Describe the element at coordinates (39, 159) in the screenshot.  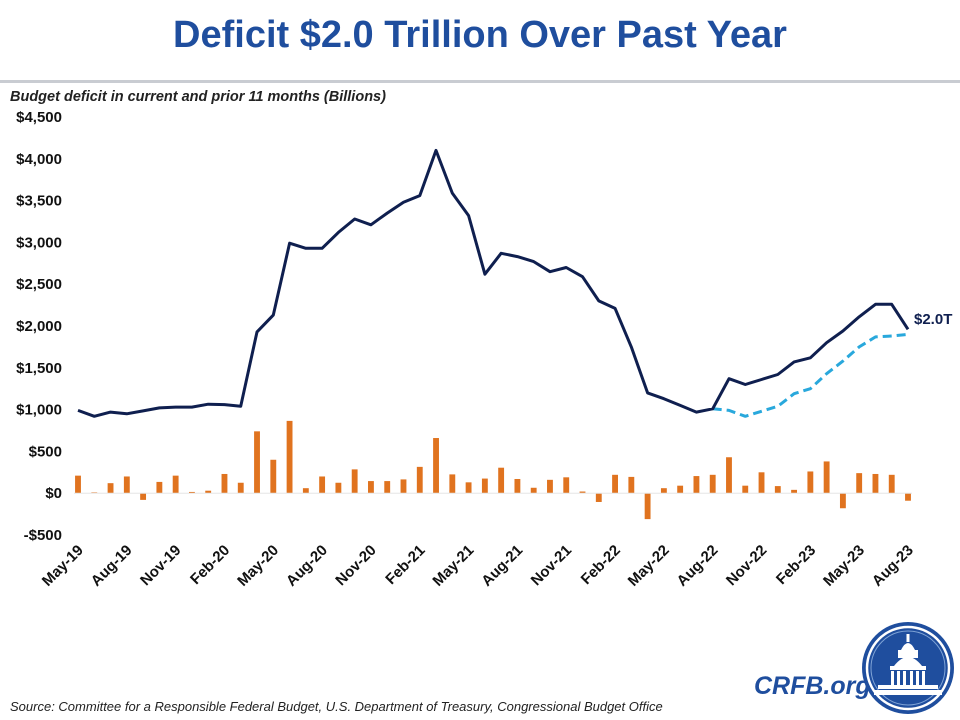
I see `y-tick-label: $4,000` at that location.